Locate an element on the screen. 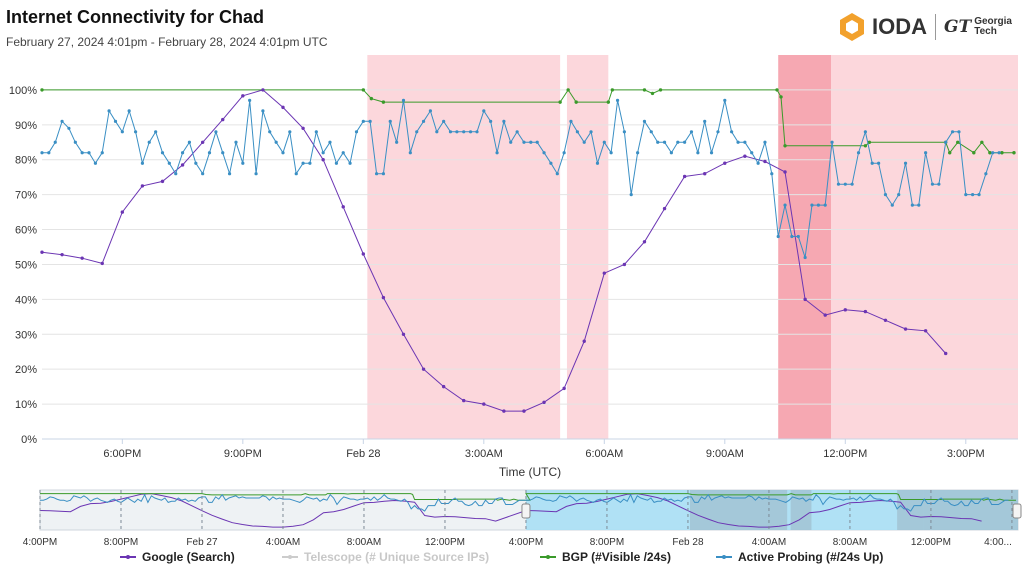  x-tick-label: Feb 28 is located at coordinates (363, 454).